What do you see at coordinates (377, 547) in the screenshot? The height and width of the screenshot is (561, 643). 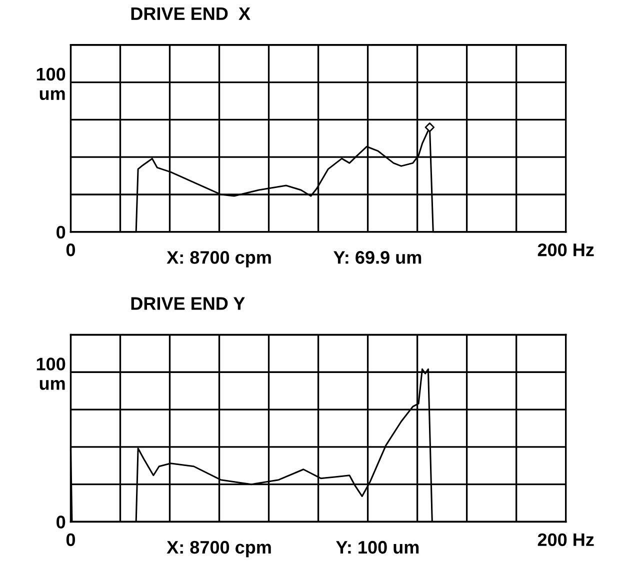 I see `text: Y: 100 um` at bounding box center [377, 547].